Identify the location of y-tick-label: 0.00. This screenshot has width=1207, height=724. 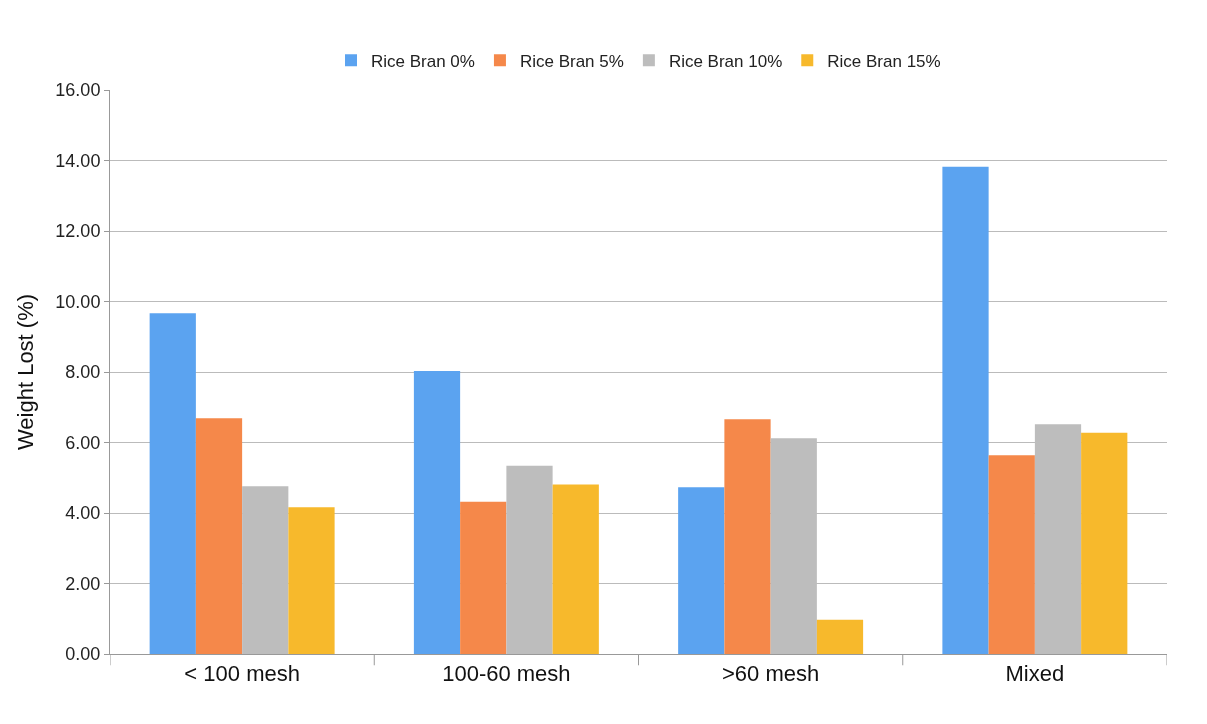
(83, 654).